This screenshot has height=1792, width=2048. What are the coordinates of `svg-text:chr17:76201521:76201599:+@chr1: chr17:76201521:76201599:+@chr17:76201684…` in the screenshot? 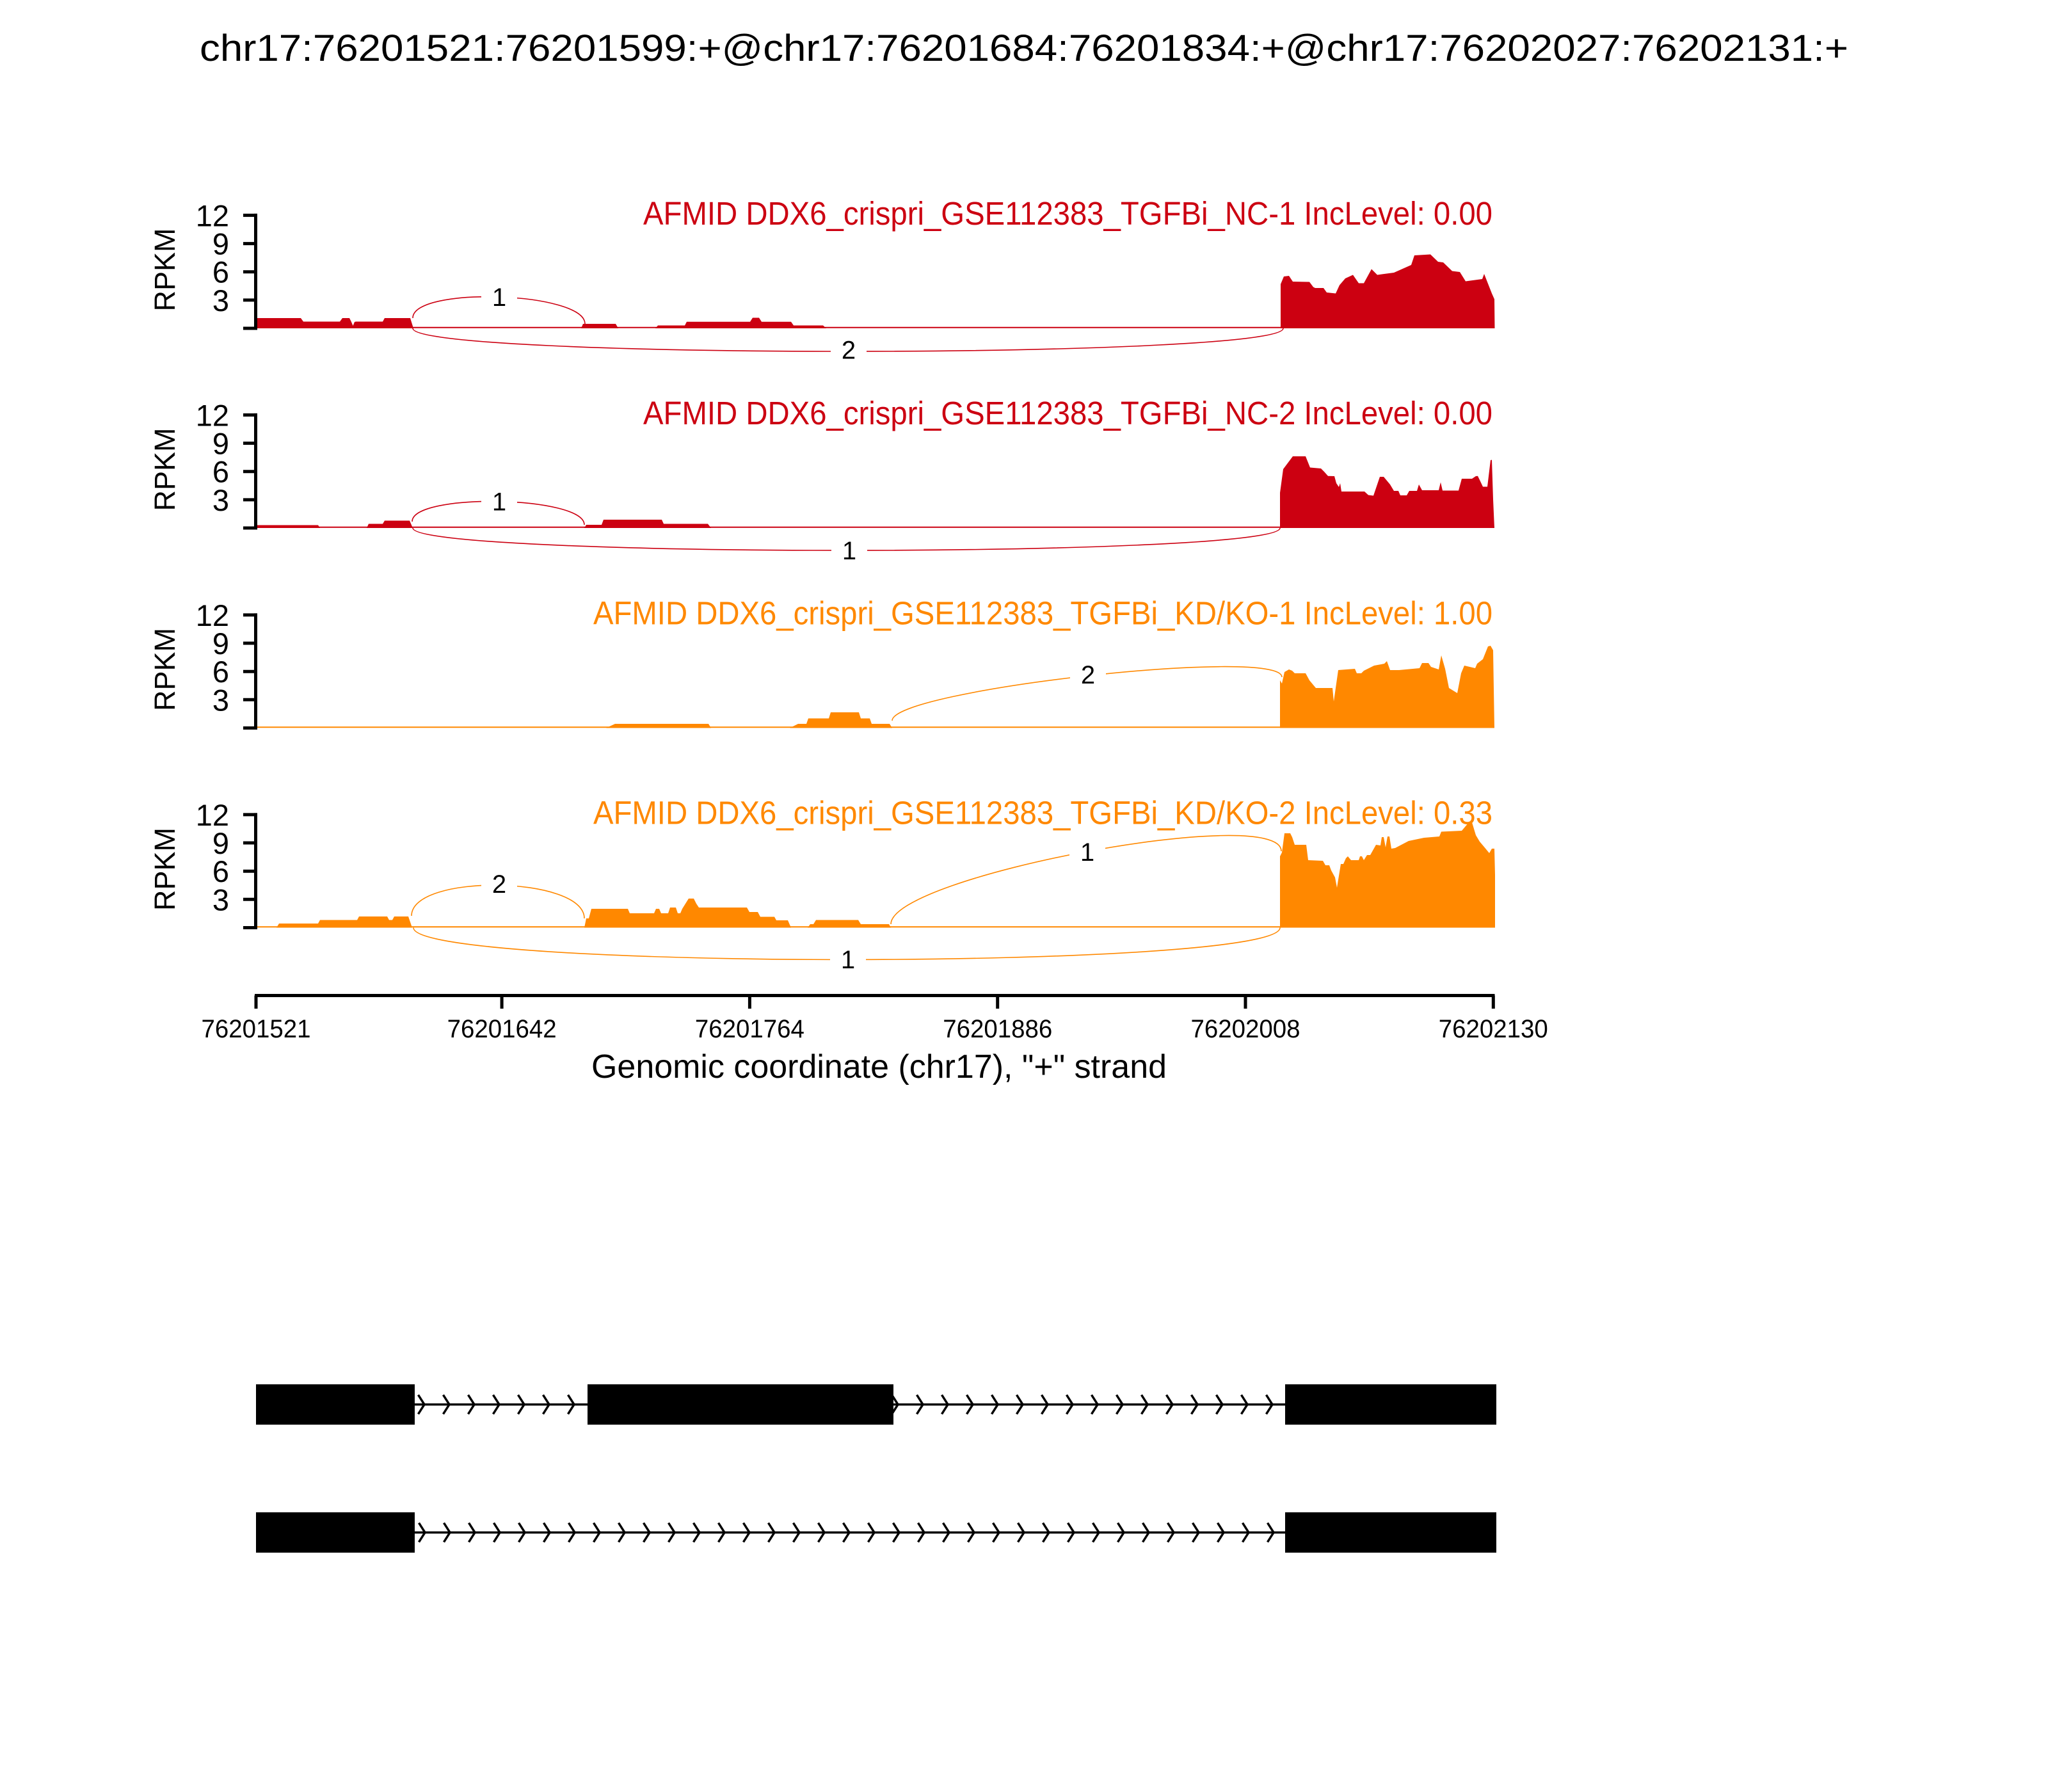 It's located at (1024, 48).